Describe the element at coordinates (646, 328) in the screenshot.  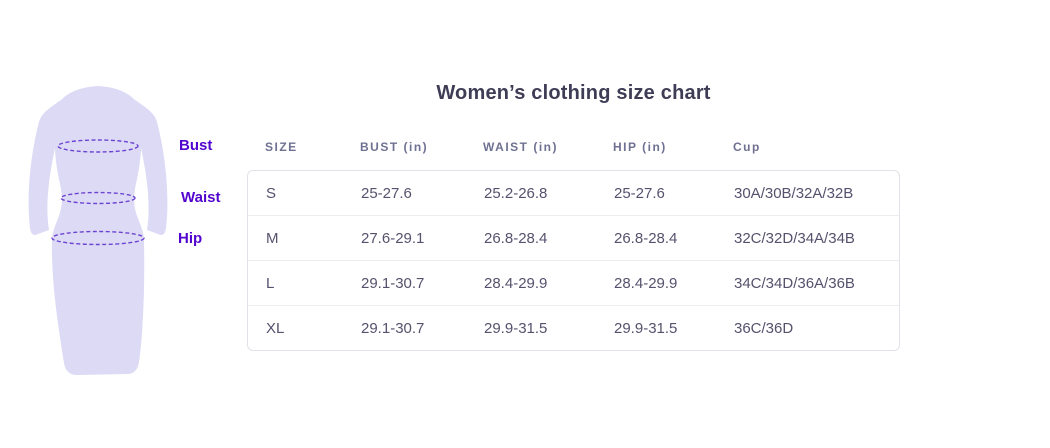
I see `cell-hip: 29.9-31.5` at that location.